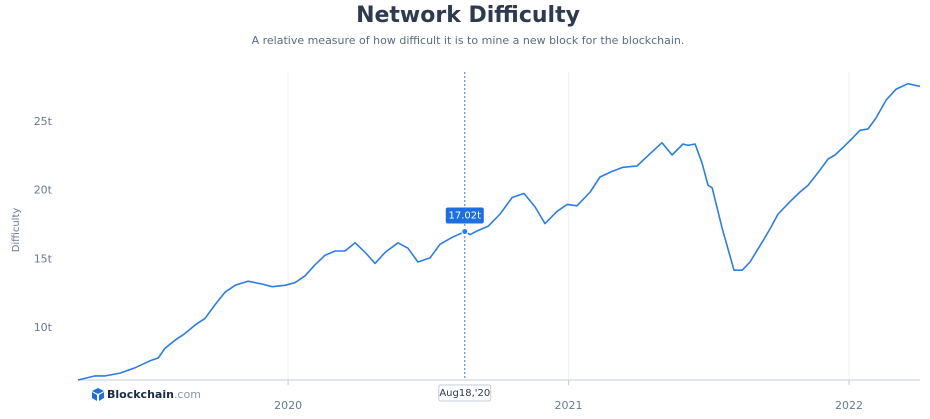 Image resolution: width=930 pixels, height=419 pixels. What do you see at coordinates (43, 258) in the screenshot?
I see `y-tick-label: 15t` at bounding box center [43, 258].